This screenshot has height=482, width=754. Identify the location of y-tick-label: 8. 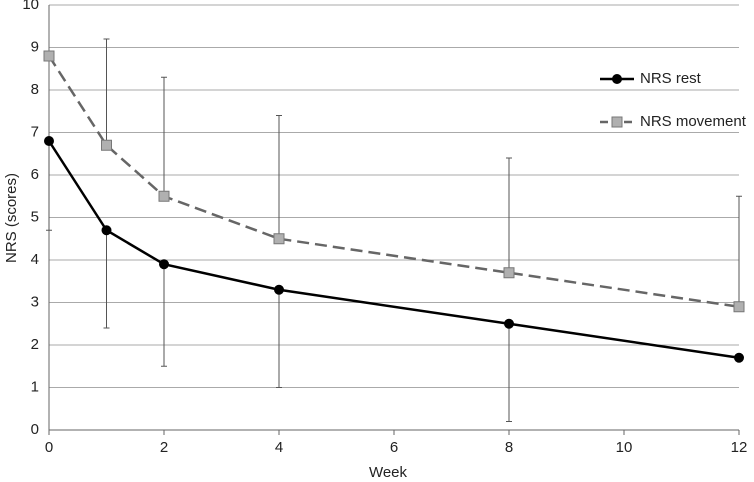
(35, 89).